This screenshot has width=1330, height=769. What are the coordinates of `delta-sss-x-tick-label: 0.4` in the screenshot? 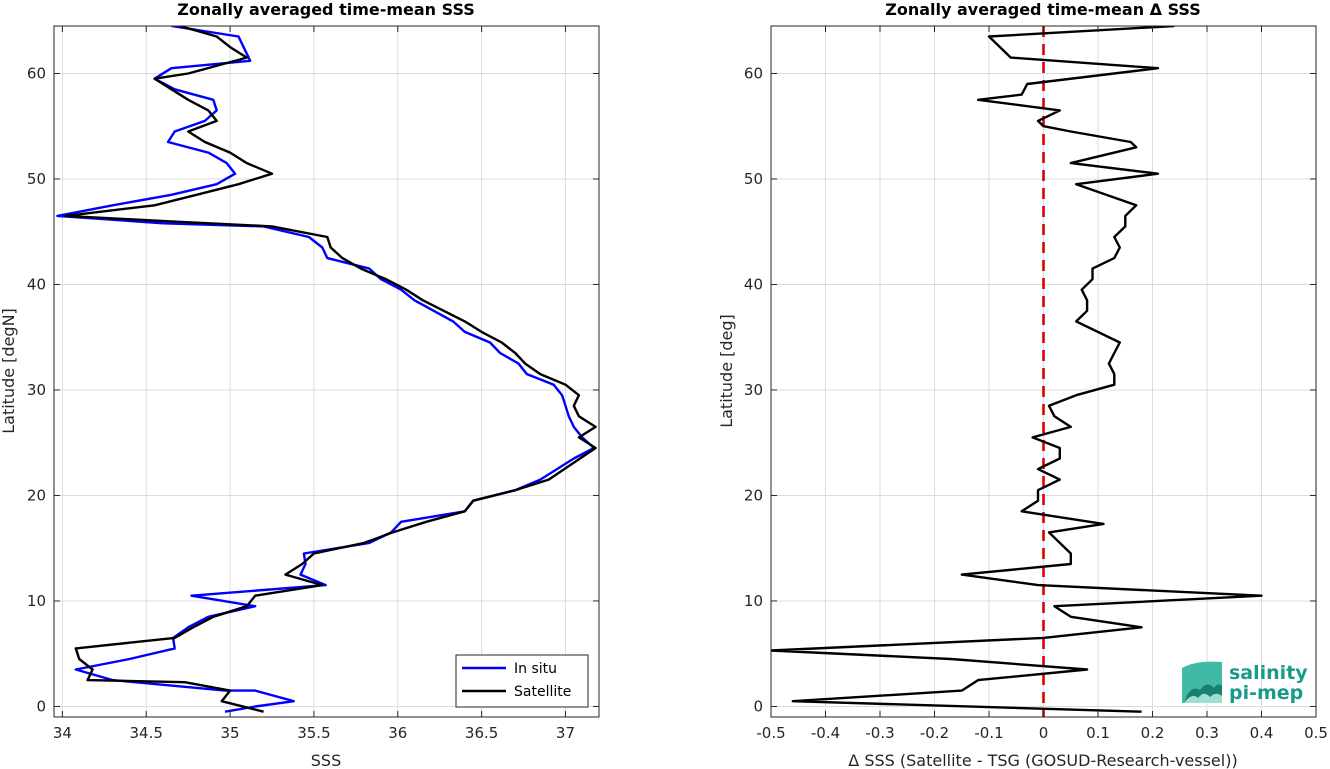 It's located at (1262, 733).